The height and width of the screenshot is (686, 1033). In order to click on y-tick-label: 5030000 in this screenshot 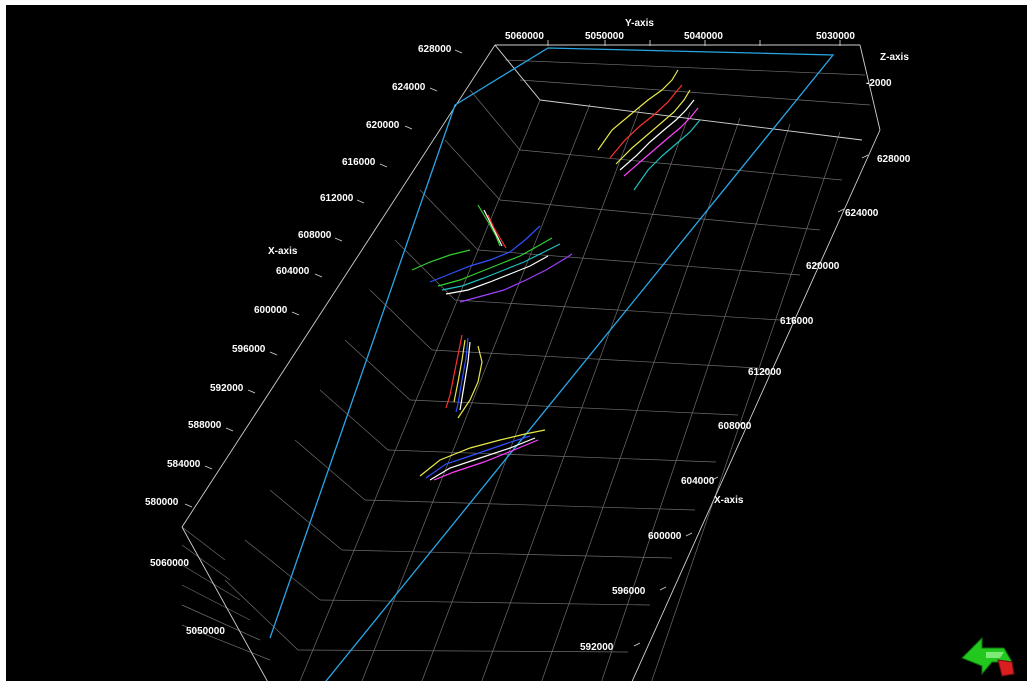, I will do `click(835, 36)`.